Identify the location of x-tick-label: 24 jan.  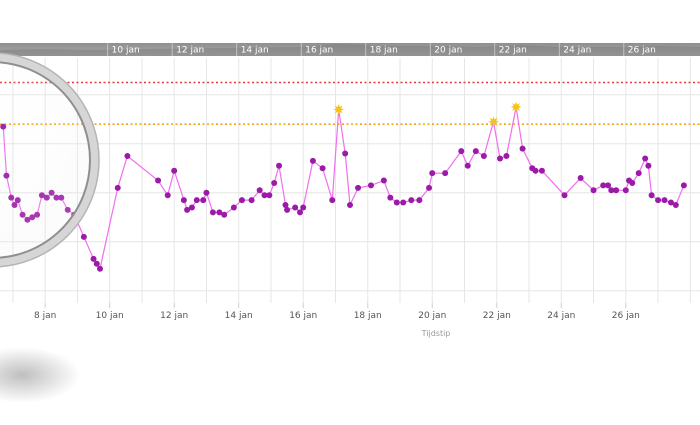
(561, 316).